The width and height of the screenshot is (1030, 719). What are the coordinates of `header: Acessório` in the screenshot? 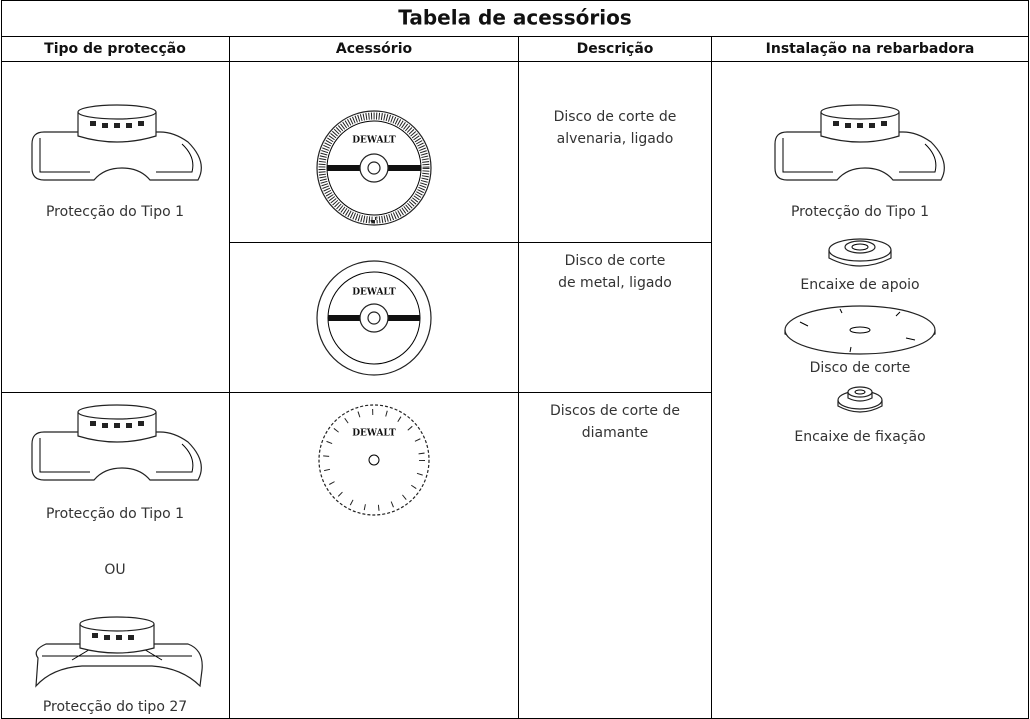 It's located at (374, 49).